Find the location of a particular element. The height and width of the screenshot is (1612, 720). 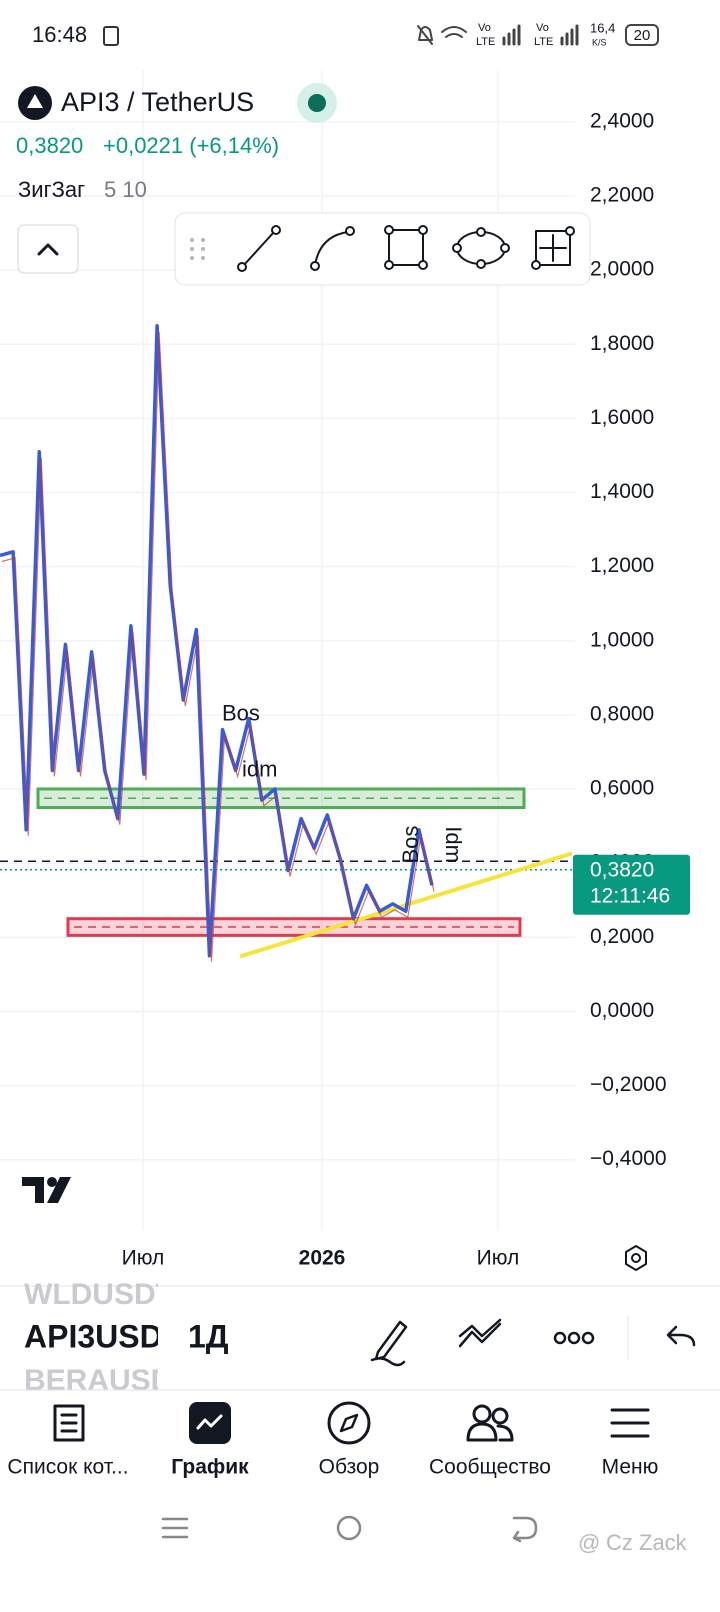

y-tick-label: 1,0000 is located at coordinates (622, 639).